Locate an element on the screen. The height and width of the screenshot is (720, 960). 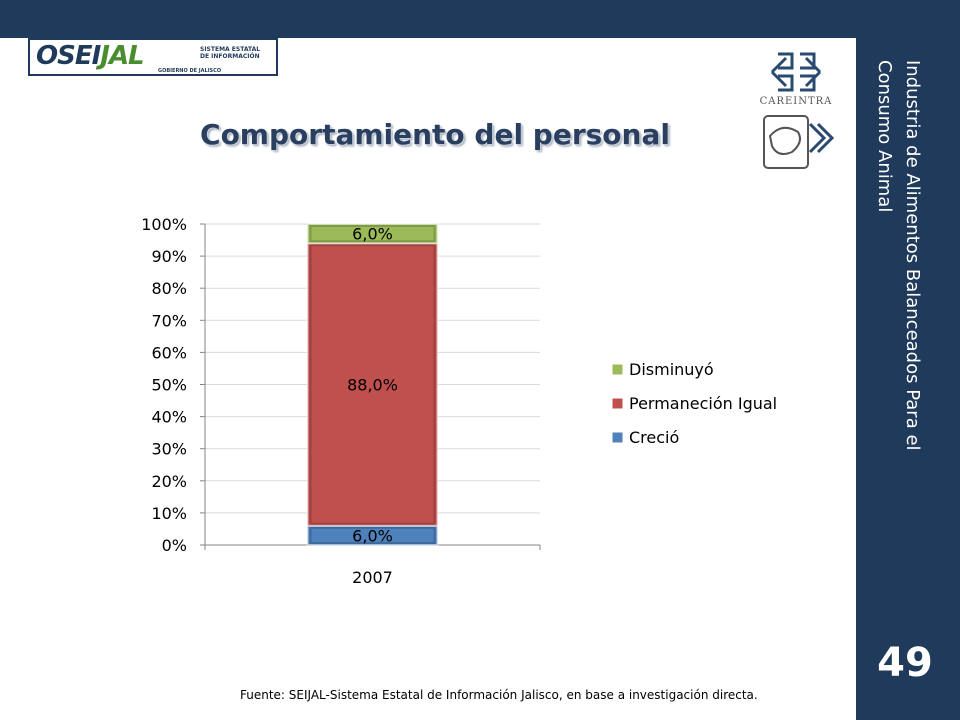
y-tick-label: 80% is located at coordinates (169, 288).